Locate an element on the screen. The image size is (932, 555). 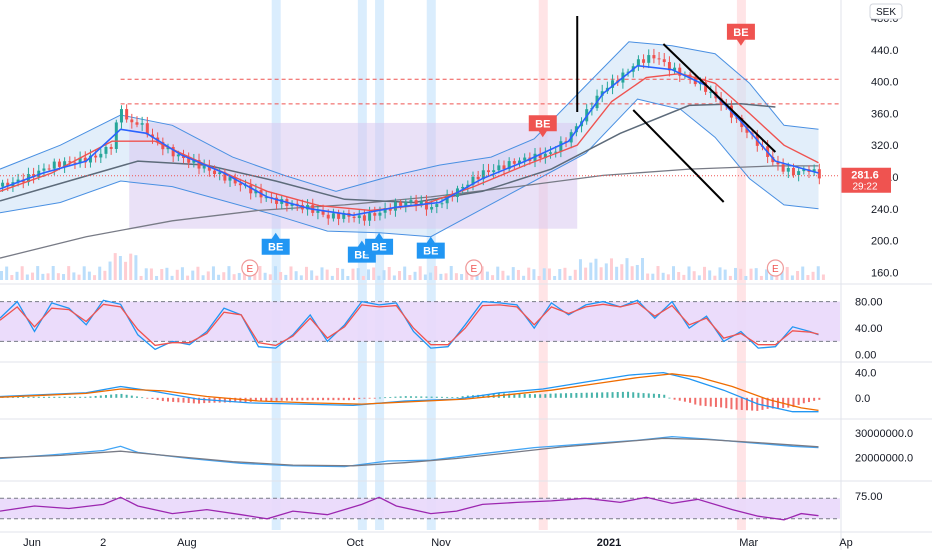
time-axis-label: 2021 is located at coordinates (609, 543).